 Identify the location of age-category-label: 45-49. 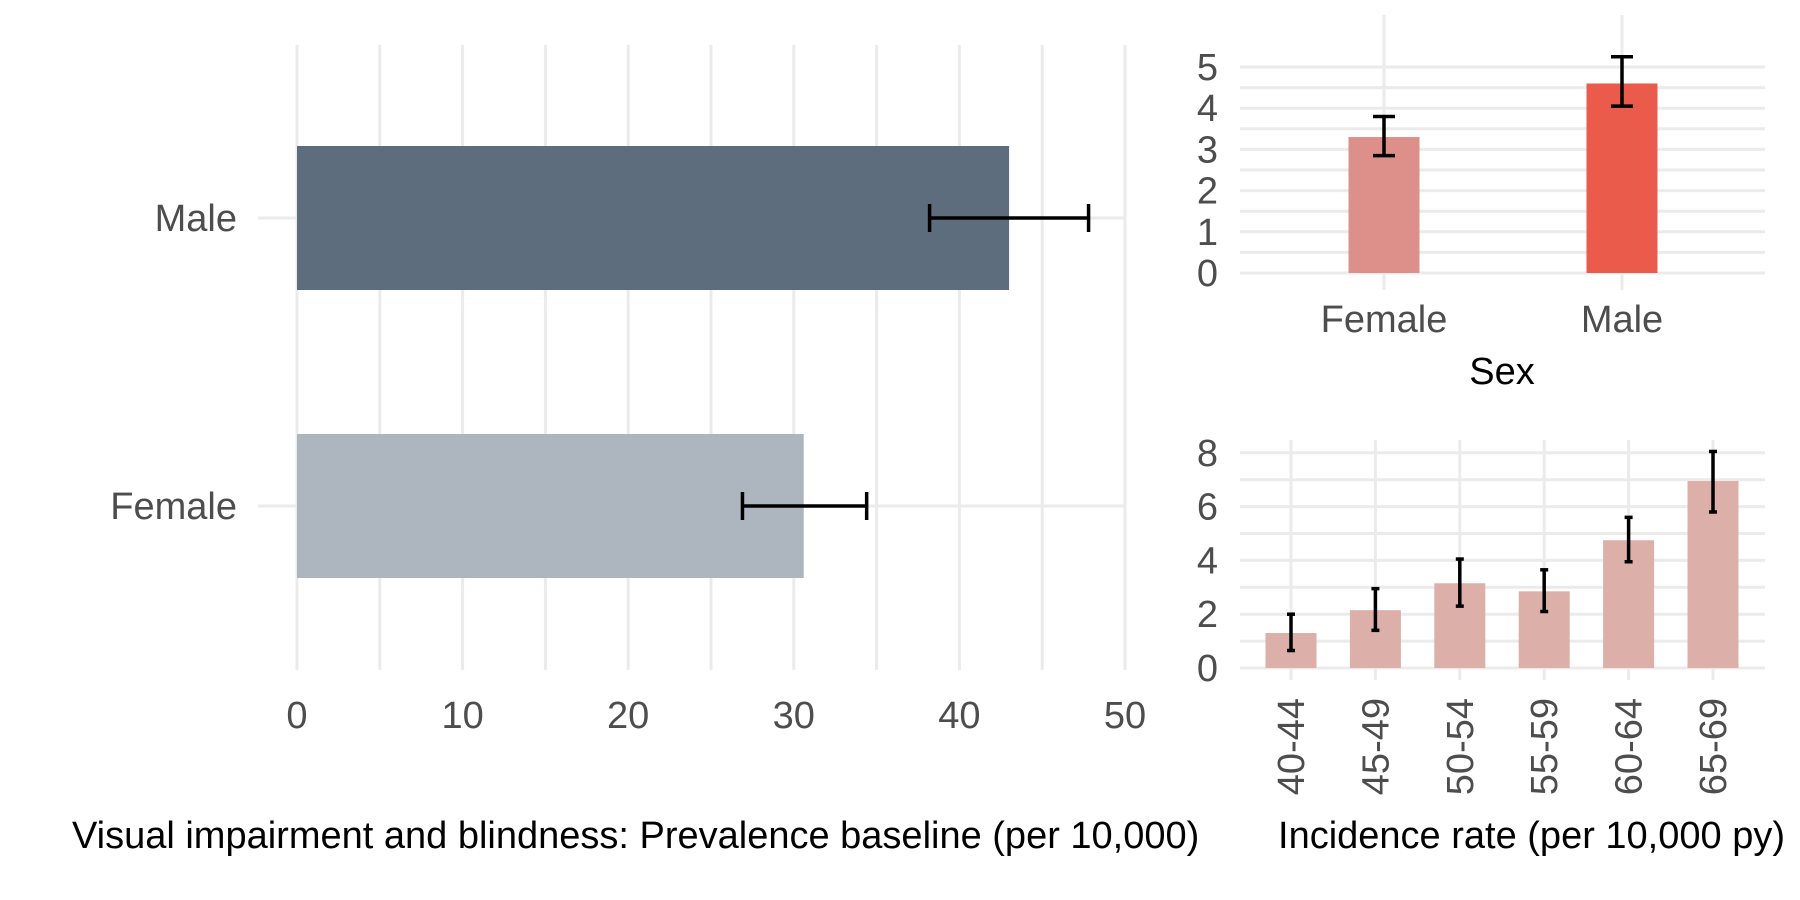
(1376, 746).